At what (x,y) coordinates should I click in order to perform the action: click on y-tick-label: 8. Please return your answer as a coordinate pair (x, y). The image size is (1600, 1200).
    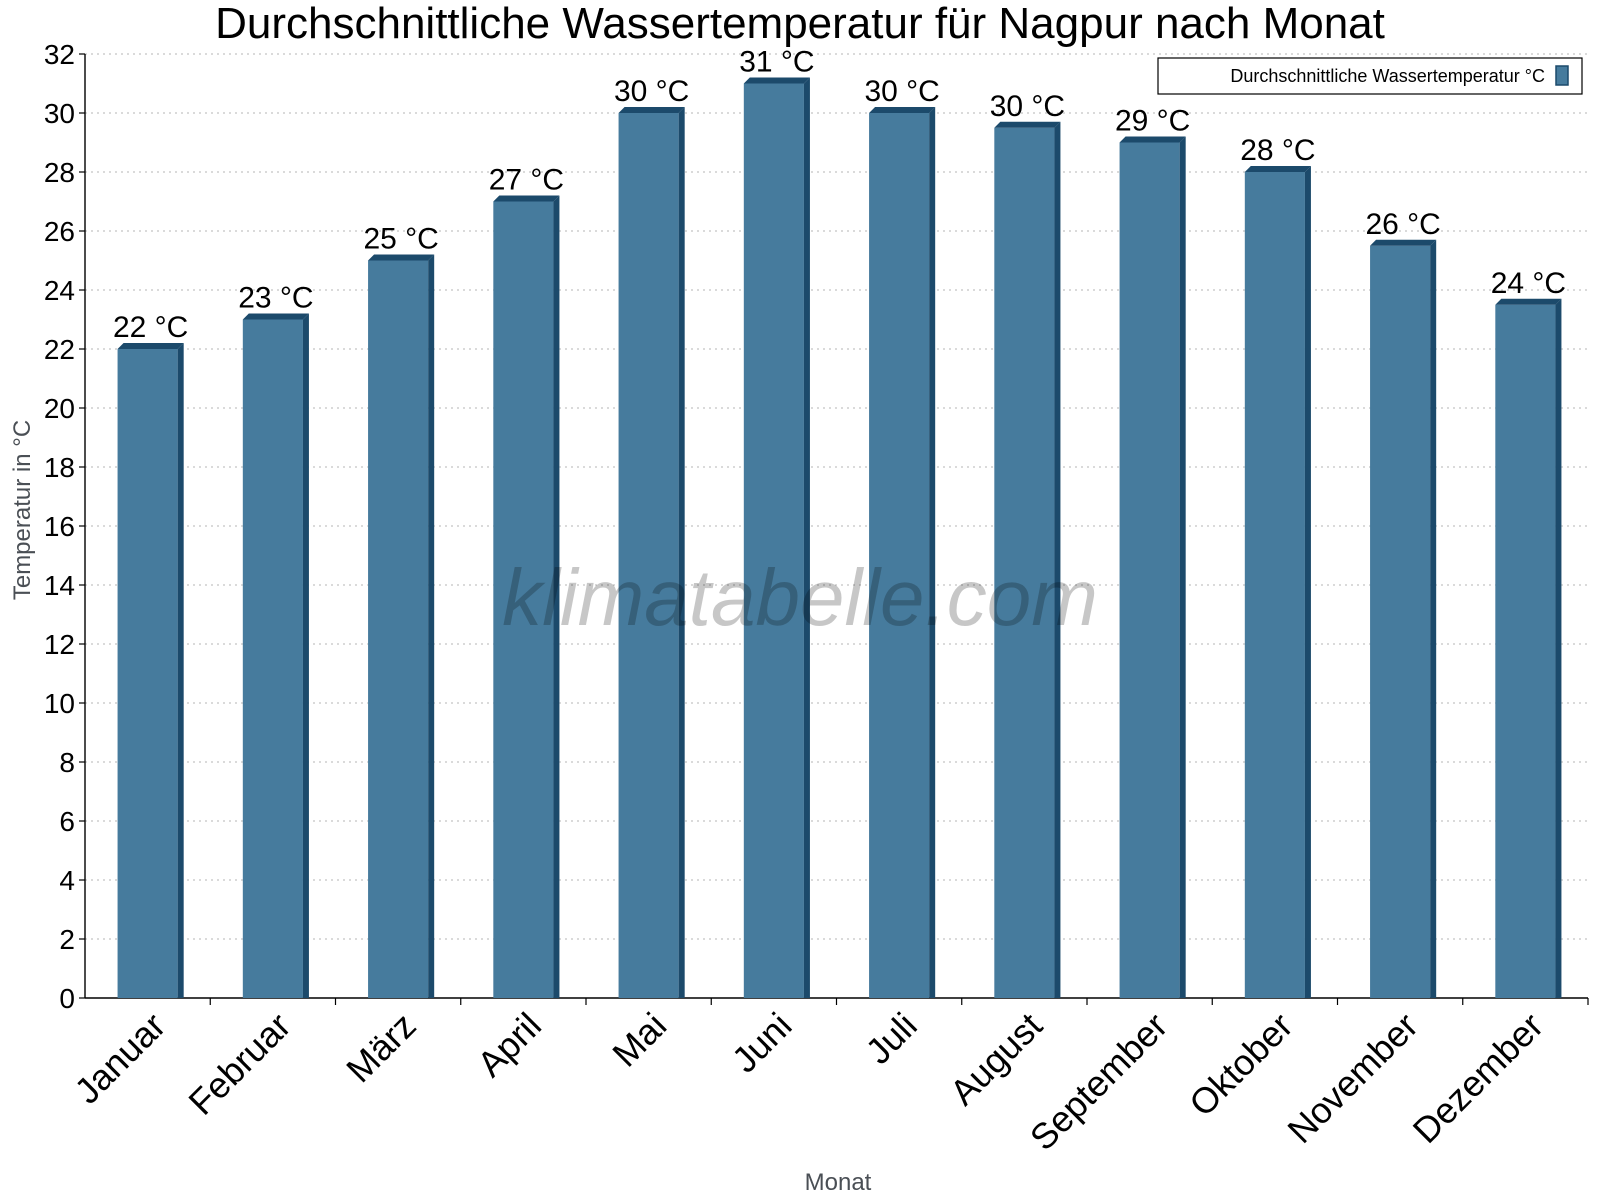
    Looking at the image, I should click on (67, 762).